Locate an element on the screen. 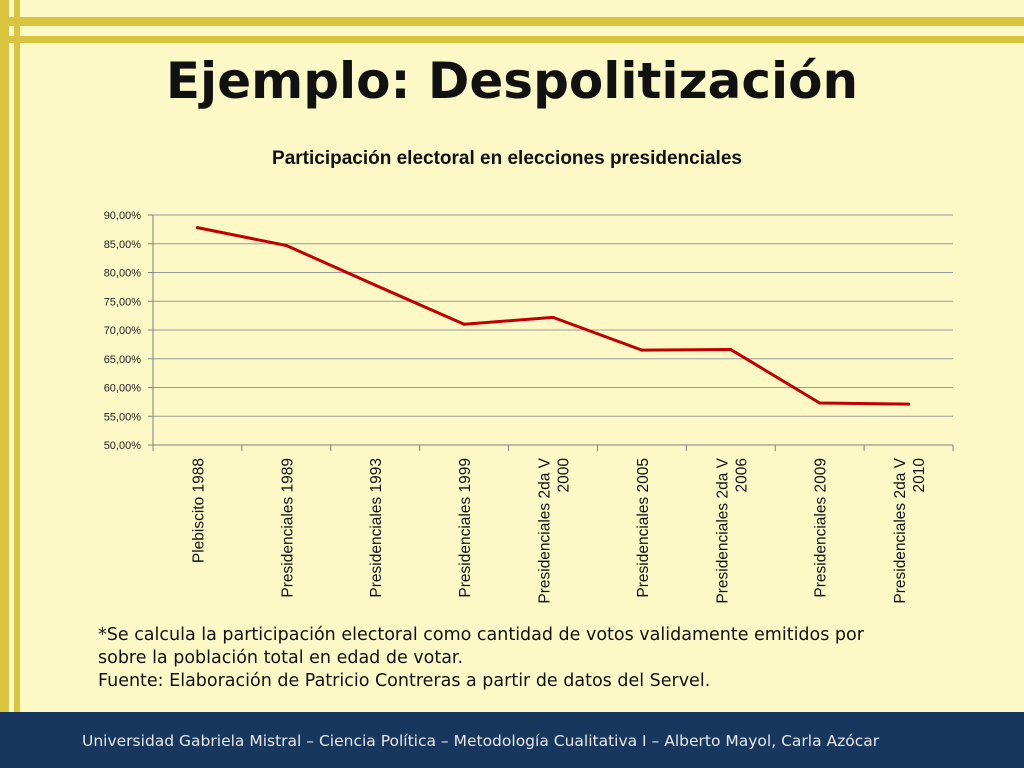  y-tick-label: 80,00% is located at coordinates (123, 274).